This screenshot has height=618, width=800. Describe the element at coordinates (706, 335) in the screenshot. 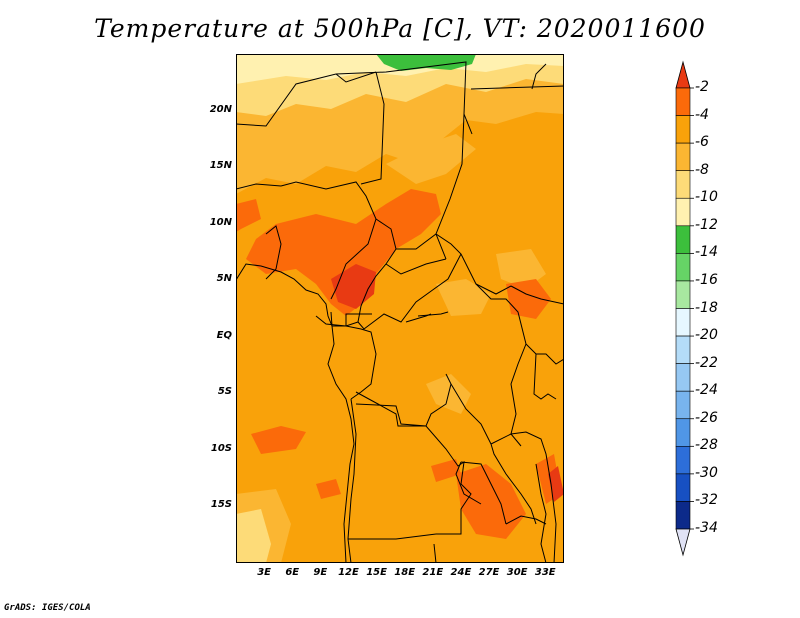

I see `colorbar-level-label: -20` at that location.